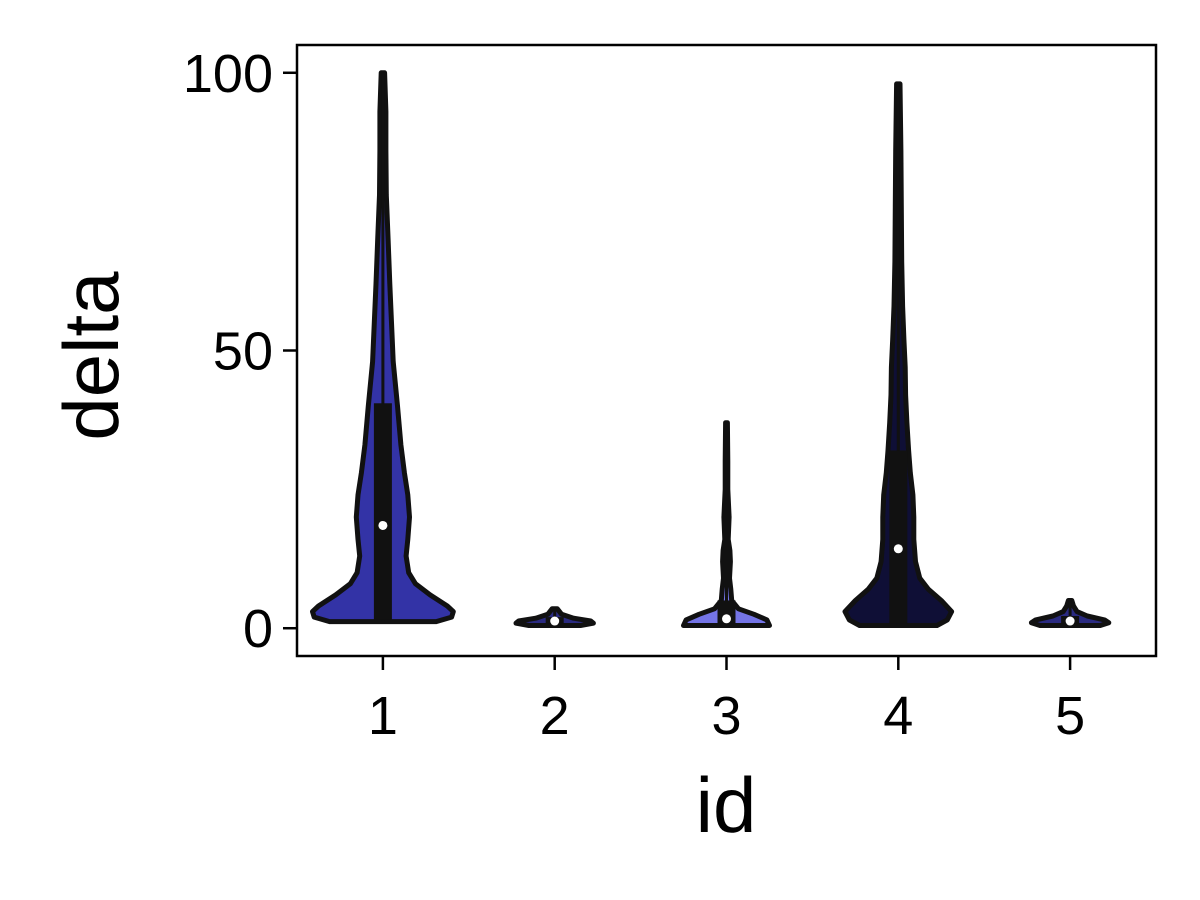  What do you see at coordinates (228, 74) in the screenshot?
I see `y-tick-label: 100` at bounding box center [228, 74].